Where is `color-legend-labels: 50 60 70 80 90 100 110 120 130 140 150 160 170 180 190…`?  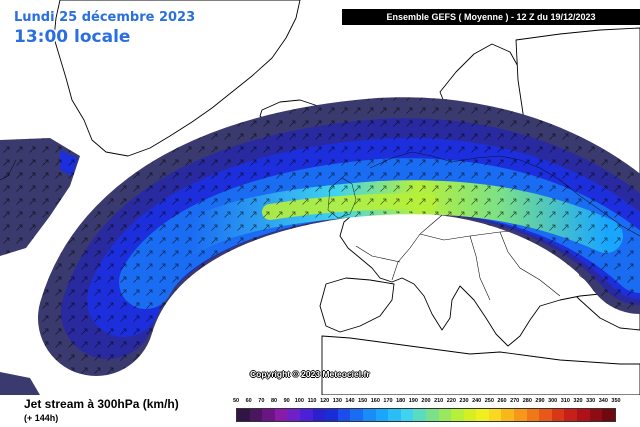 color-legend-labels: 50 60 70 80 90 100 110 120 130 140 150 160 170 180 190… is located at coordinates (426, 402).